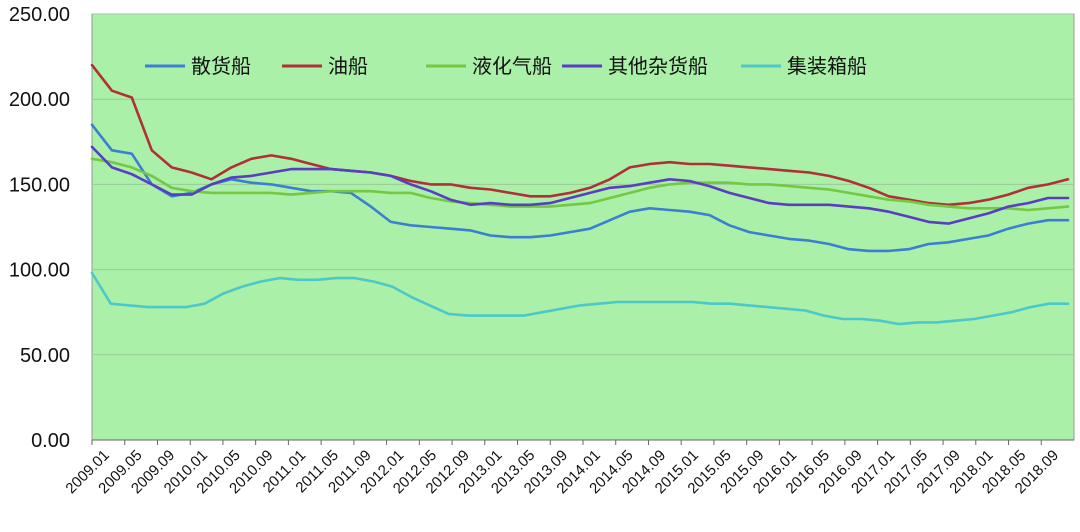  I want to click on legend-label-1: 油船, so click(348, 66).